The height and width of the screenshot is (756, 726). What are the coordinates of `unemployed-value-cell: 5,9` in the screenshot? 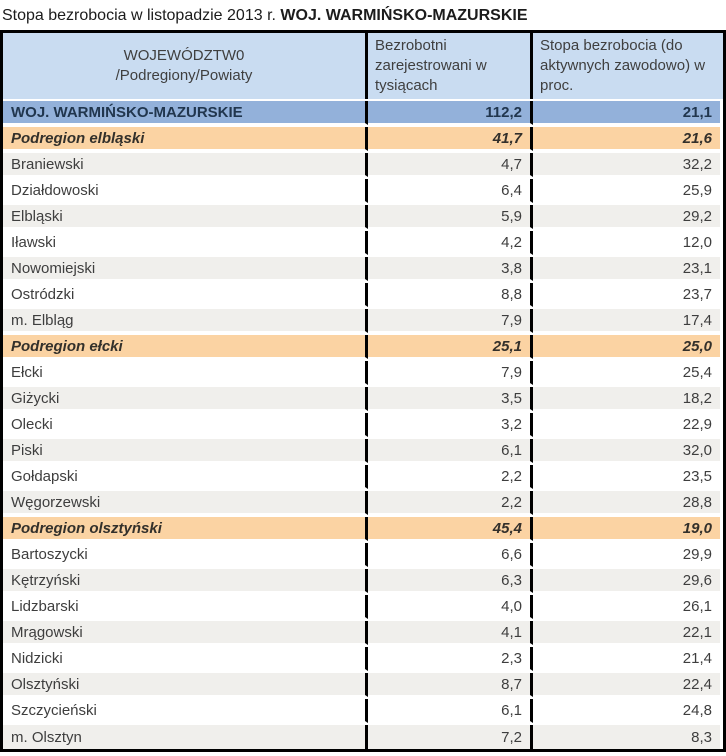 It's located at (450, 217).